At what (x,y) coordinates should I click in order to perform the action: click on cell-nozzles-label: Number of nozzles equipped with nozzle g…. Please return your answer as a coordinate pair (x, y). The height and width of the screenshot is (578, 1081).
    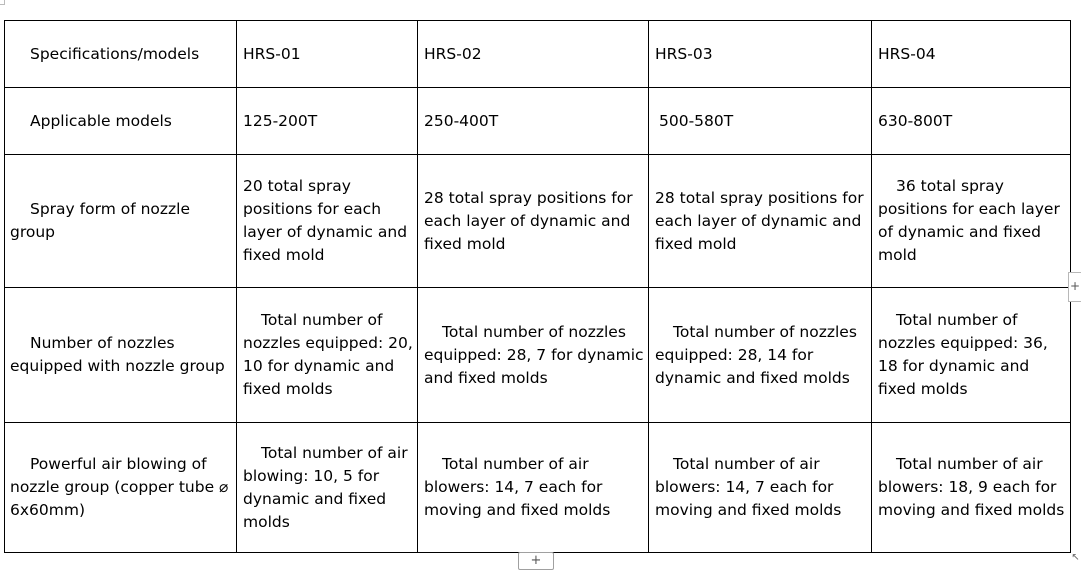
    Looking at the image, I should click on (120, 355).